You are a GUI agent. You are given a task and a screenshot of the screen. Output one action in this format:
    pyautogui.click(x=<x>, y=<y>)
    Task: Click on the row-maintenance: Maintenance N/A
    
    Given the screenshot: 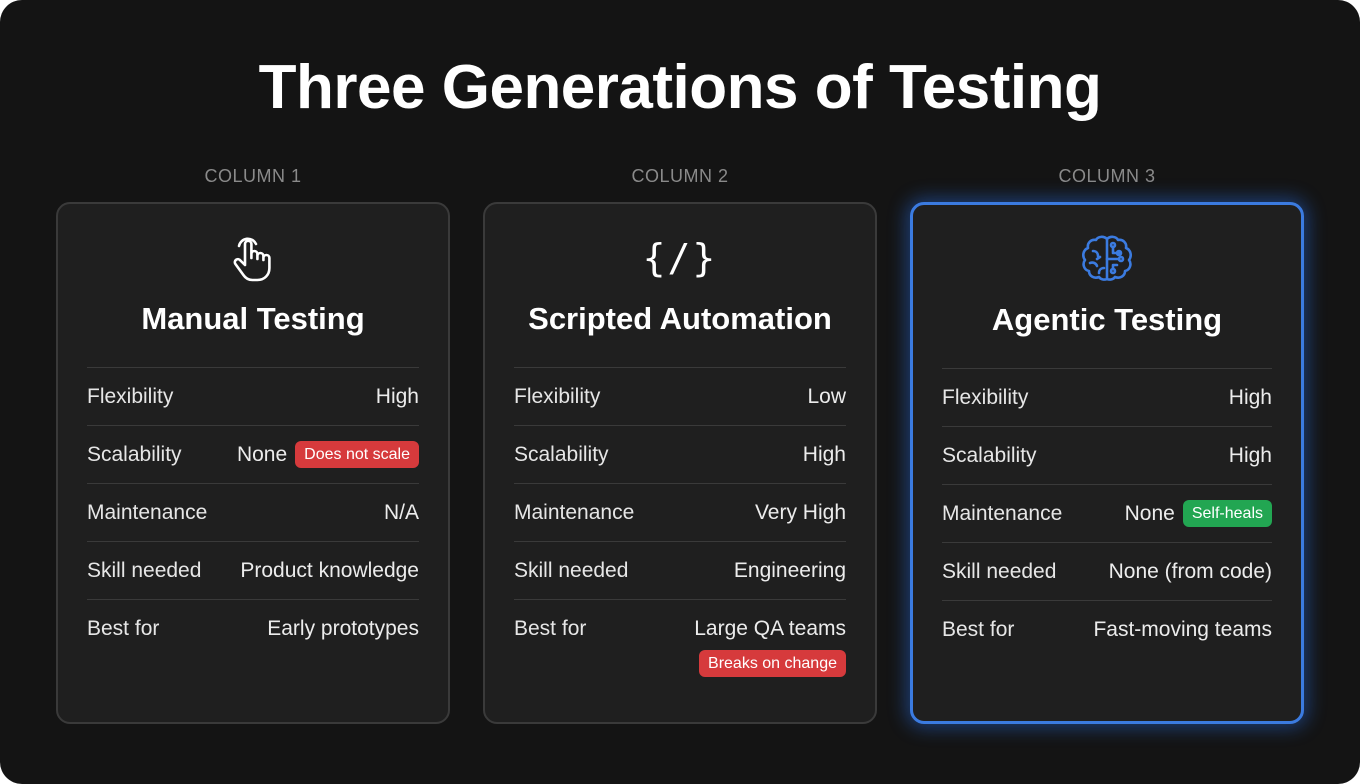 What is the action you would take?
    pyautogui.click(x=253, y=512)
    